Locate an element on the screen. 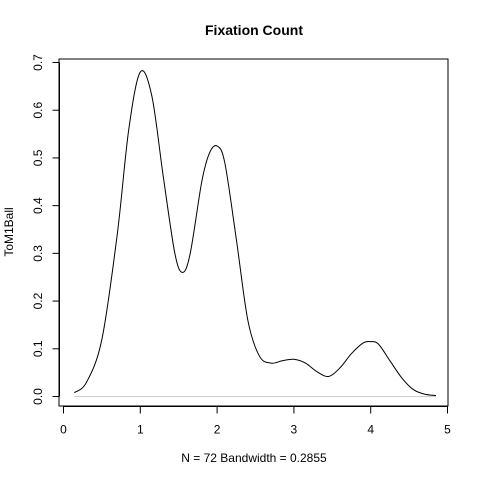 The image size is (480, 480). y-tick-label: 0.3 is located at coordinates (38, 253).